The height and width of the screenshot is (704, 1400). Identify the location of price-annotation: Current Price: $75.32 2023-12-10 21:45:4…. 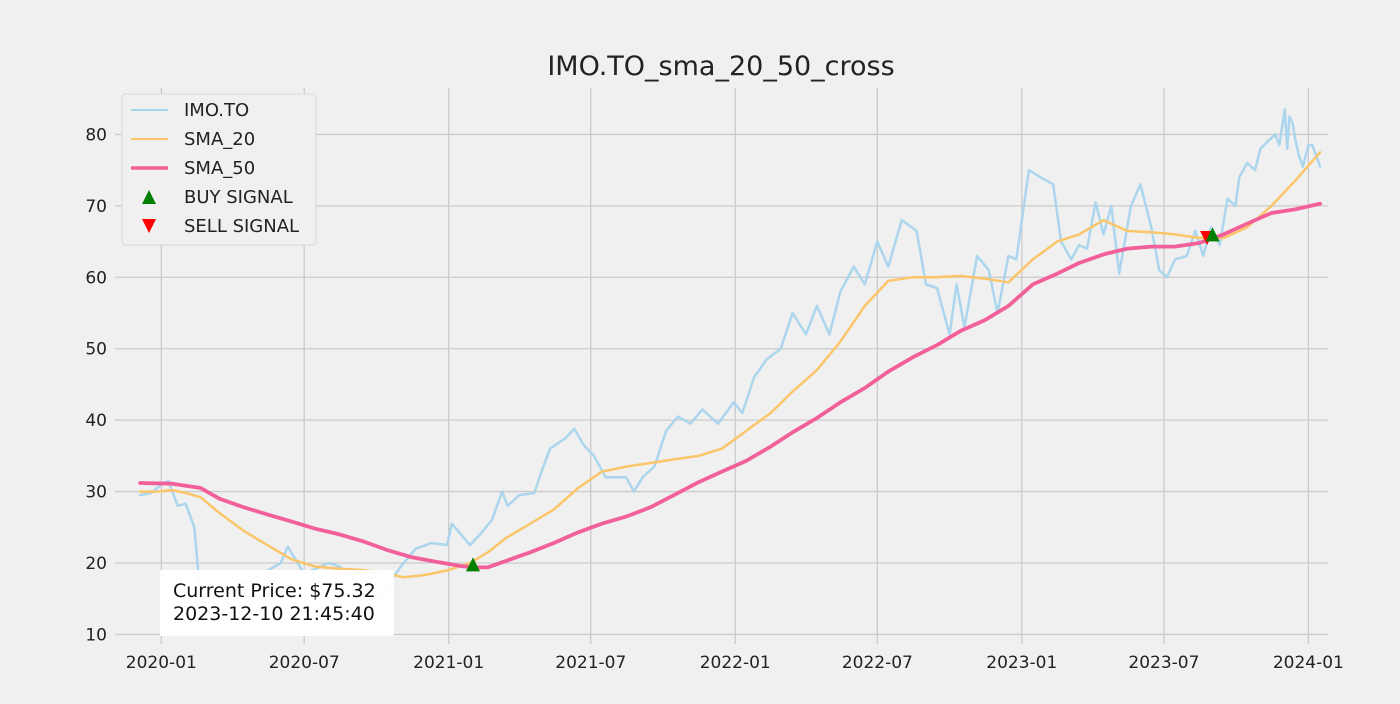
(277, 603).